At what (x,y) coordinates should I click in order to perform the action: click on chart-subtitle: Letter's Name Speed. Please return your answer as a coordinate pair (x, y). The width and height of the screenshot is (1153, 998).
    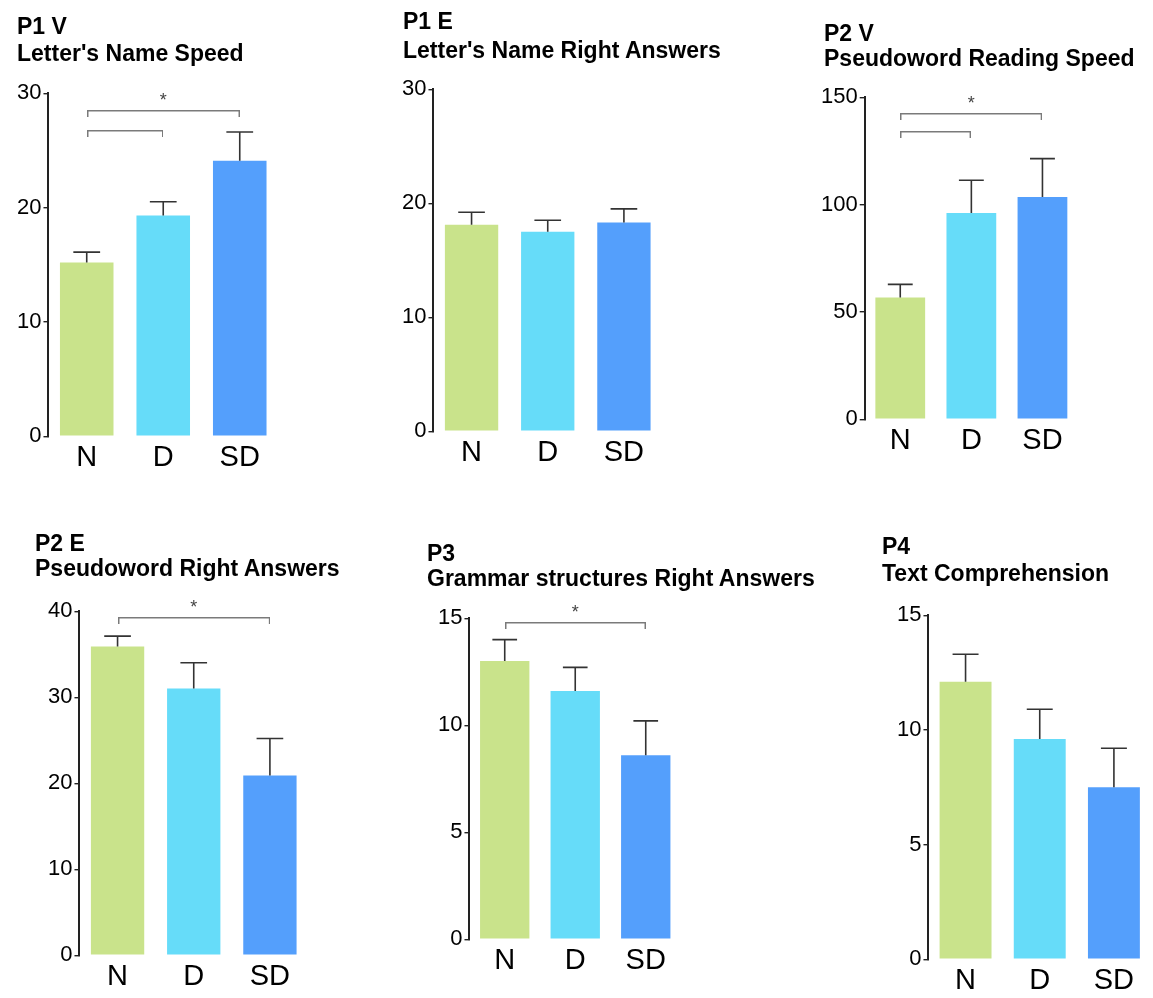
    Looking at the image, I should click on (130, 53).